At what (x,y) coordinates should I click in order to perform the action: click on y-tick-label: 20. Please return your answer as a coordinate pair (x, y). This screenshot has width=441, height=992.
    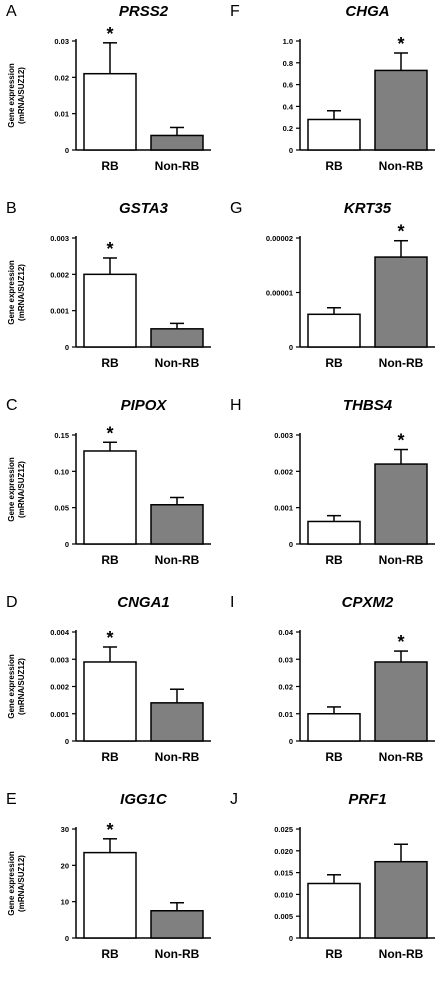
    Looking at the image, I should click on (65, 865).